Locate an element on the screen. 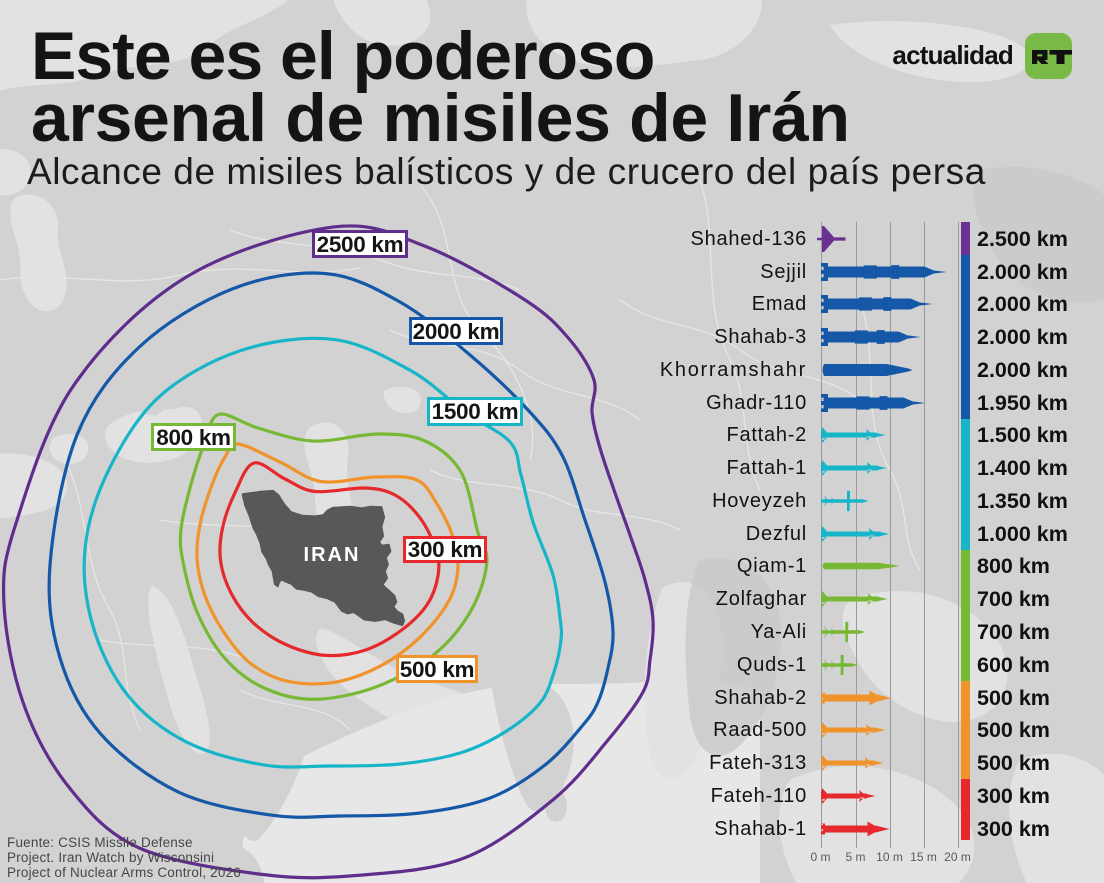 Image resolution: width=1104 pixels, height=883 pixels. svg-text: IRAN is located at coordinates (332, 555).